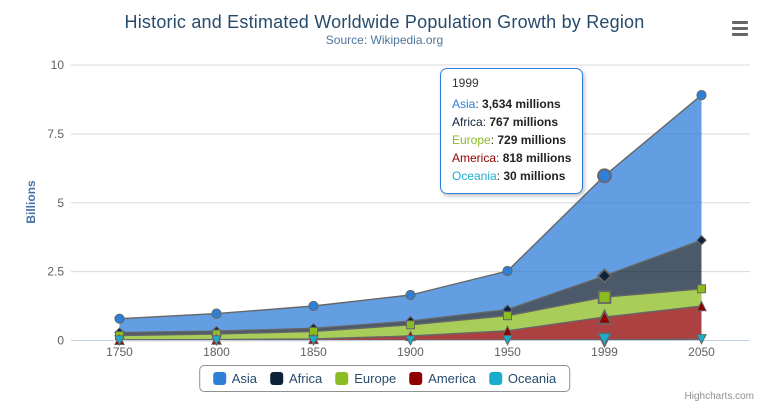 Image resolution: width=769 pixels, height=416 pixels. I want to click on tooltip-header: 1999, so click(465, 83).